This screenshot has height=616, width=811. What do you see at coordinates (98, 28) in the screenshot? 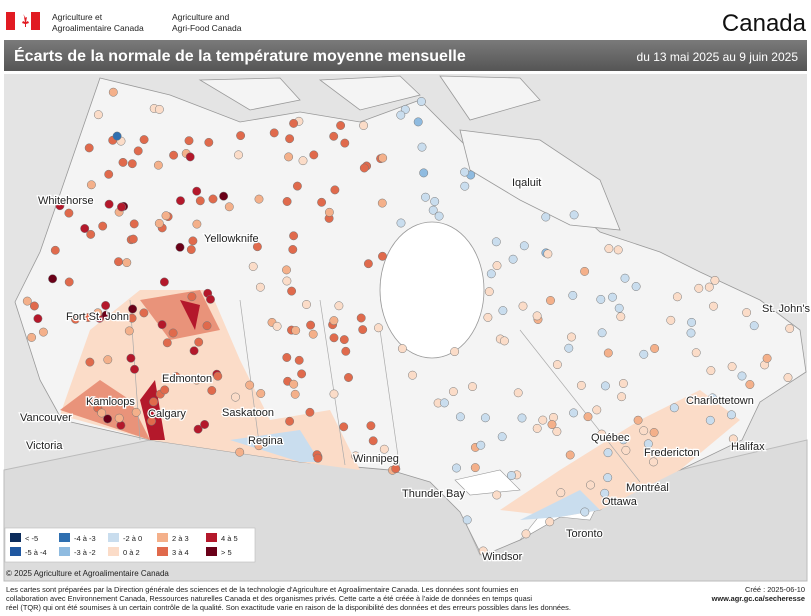
I see `dept-fr: Agroalimentaire Canada` at bounding box center [98, 28].